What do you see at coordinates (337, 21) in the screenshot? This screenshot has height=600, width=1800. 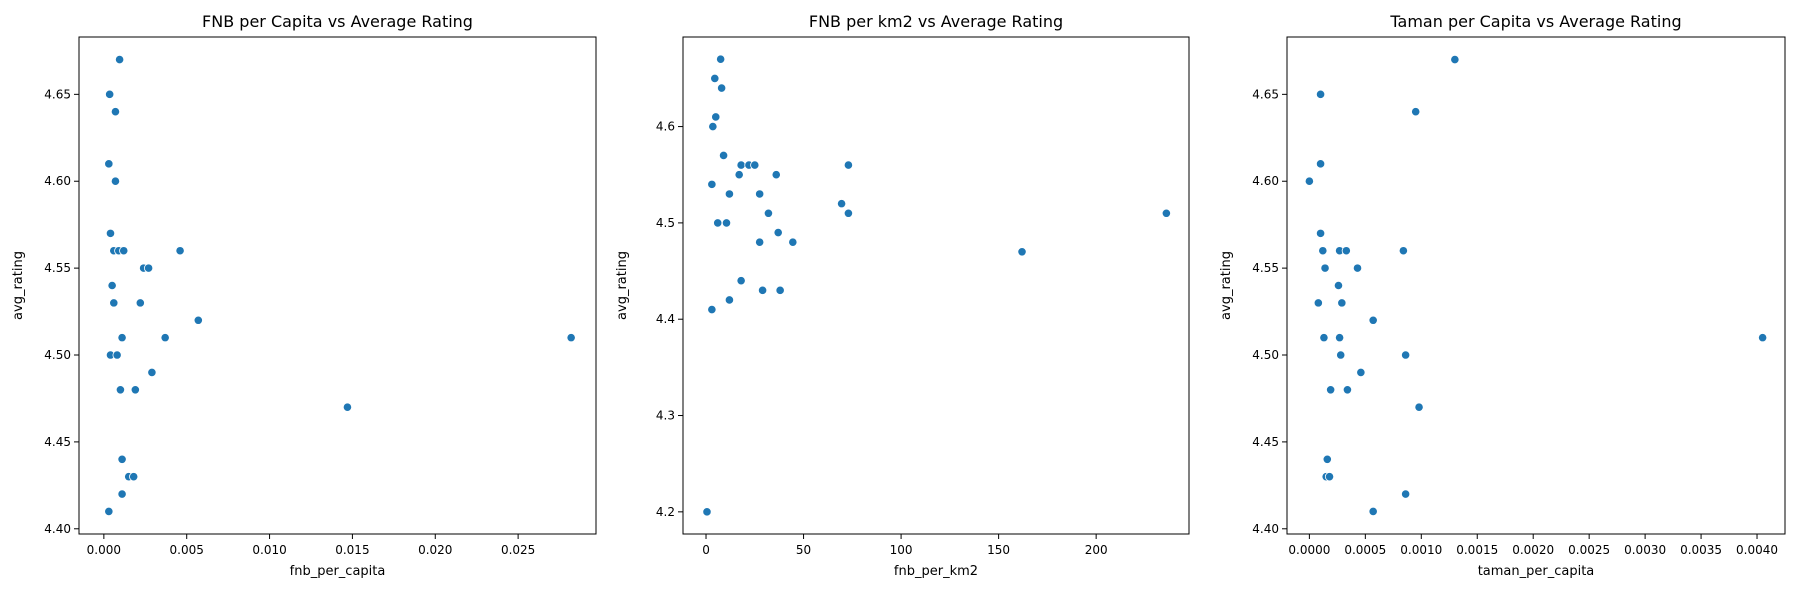 I see `chart-title: FNB per Capita vs Average Rating` at bounding box center [337, 21].